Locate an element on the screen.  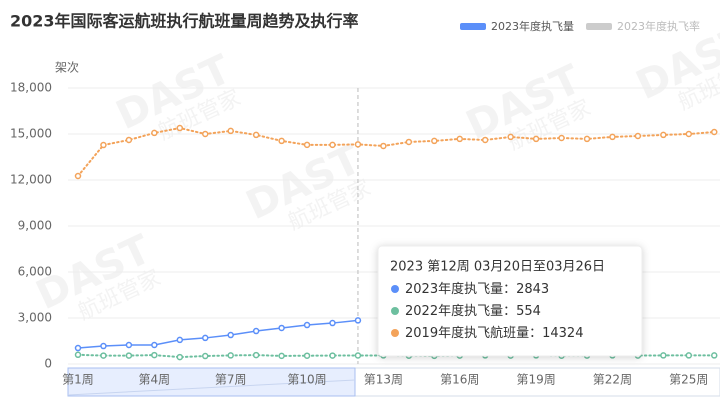
tooltip-series-name: 2019年度执飞航班量 is located at coordinates (467, 333).